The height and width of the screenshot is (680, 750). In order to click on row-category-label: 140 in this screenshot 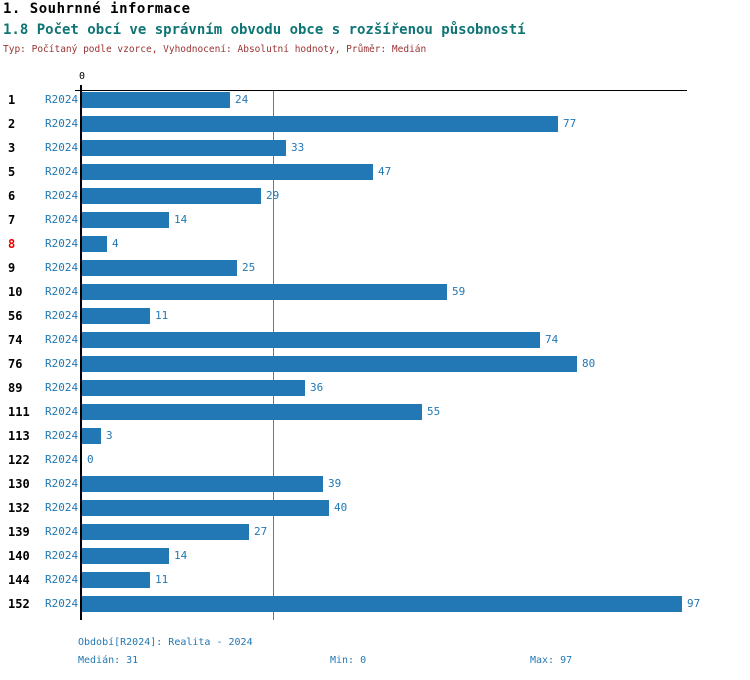, I will do `click(19, 556)`.